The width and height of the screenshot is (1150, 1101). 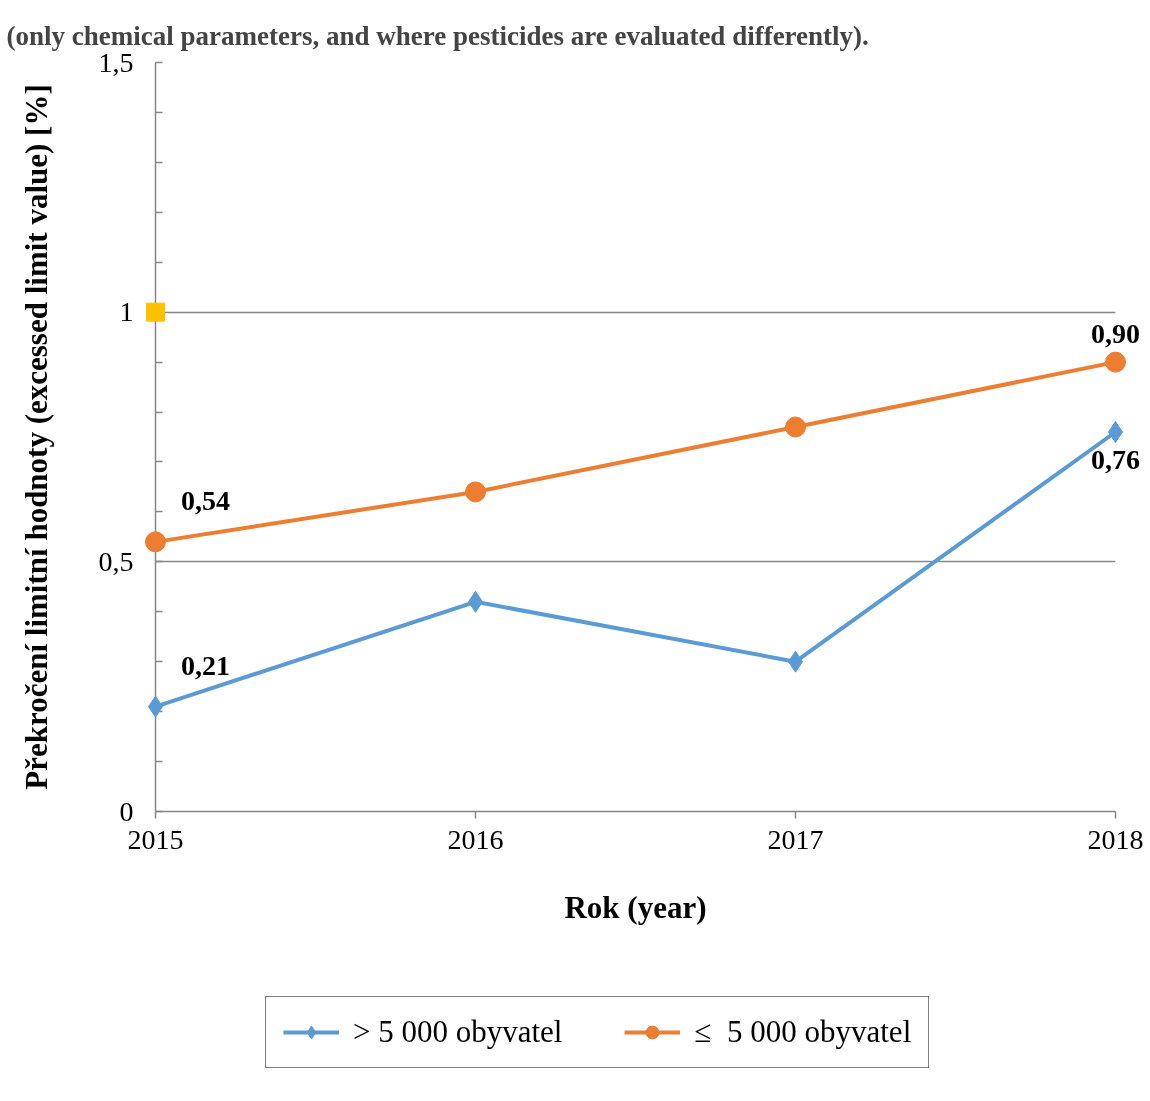 I want to click on y-axis-title: Překročení limitní hodnoty (excessed limit value) [%], so click(x=36, y=437).